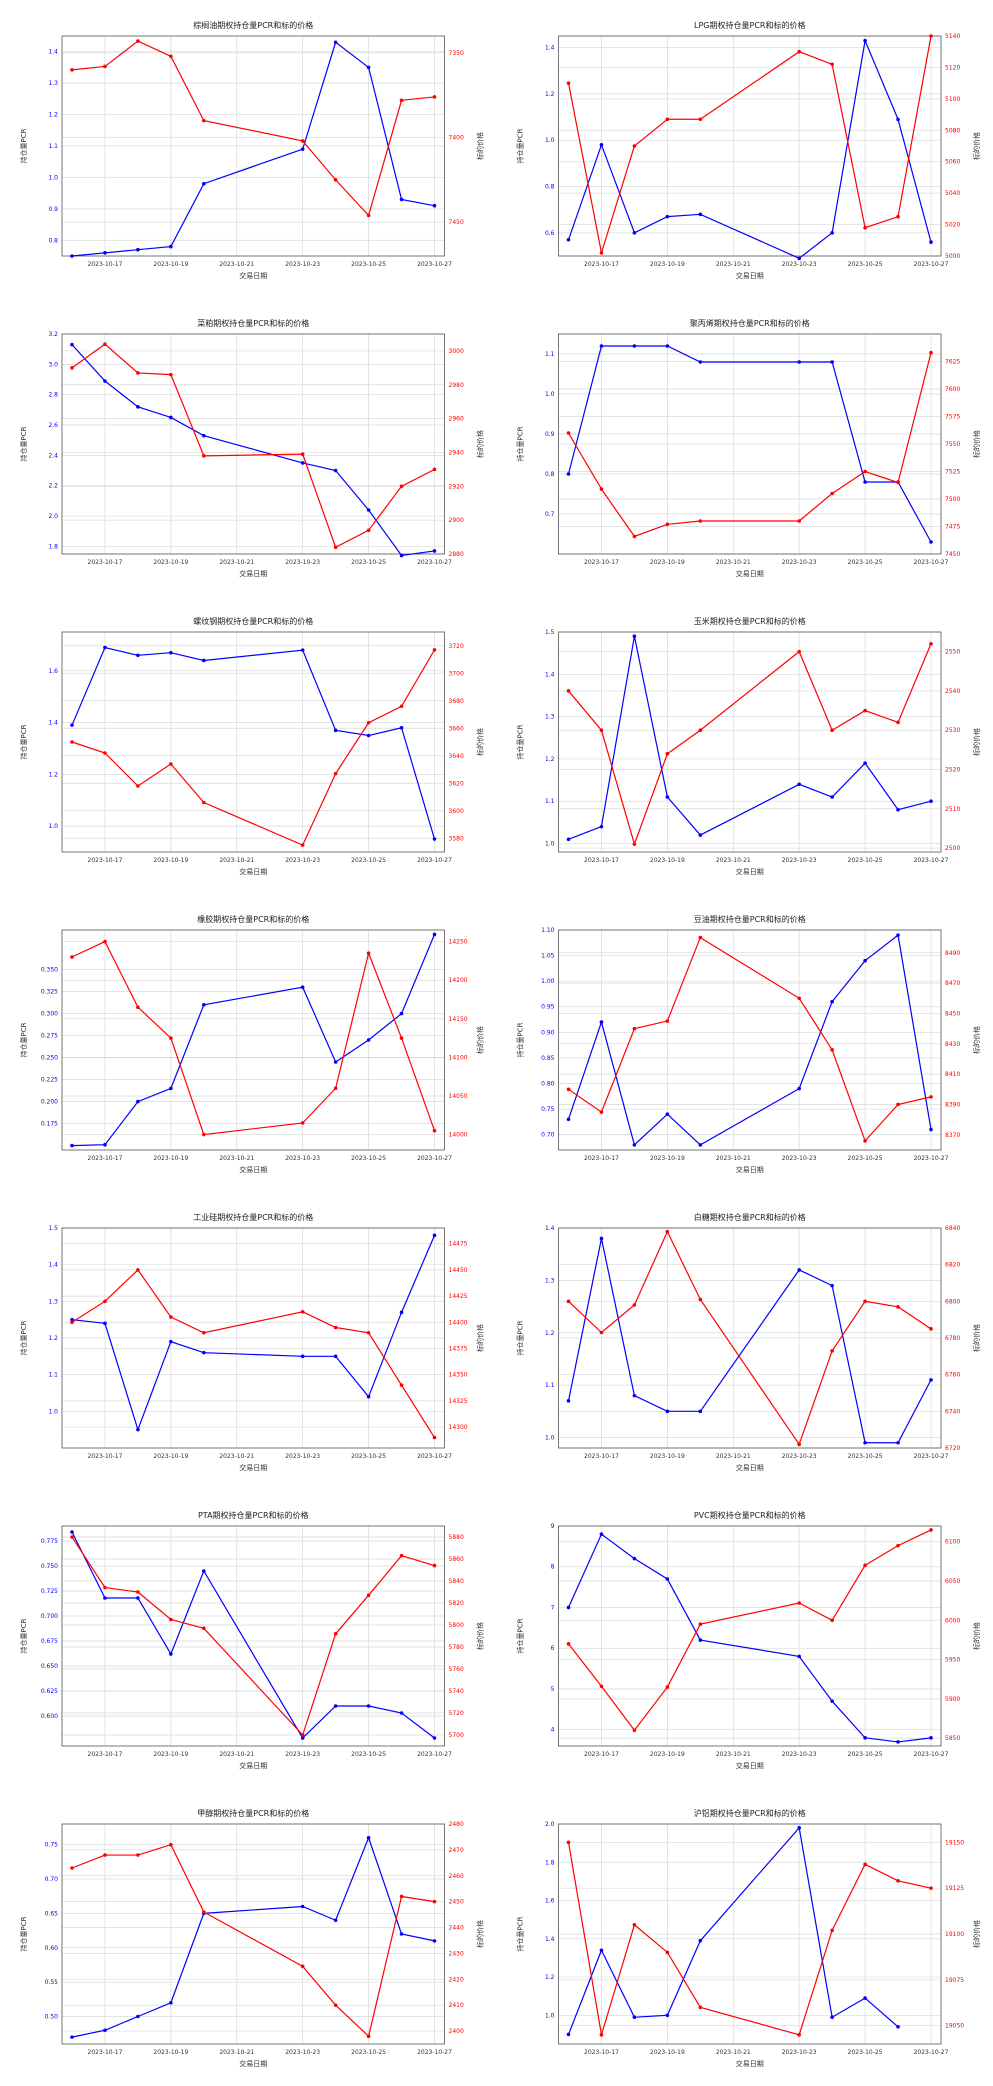 The width and height of the screenshot is (993, 2086). What do you see at coordinates (53, 395) in the screenshot?
I see `y-tick-label: 2.8` at bounding box center [53, 395].